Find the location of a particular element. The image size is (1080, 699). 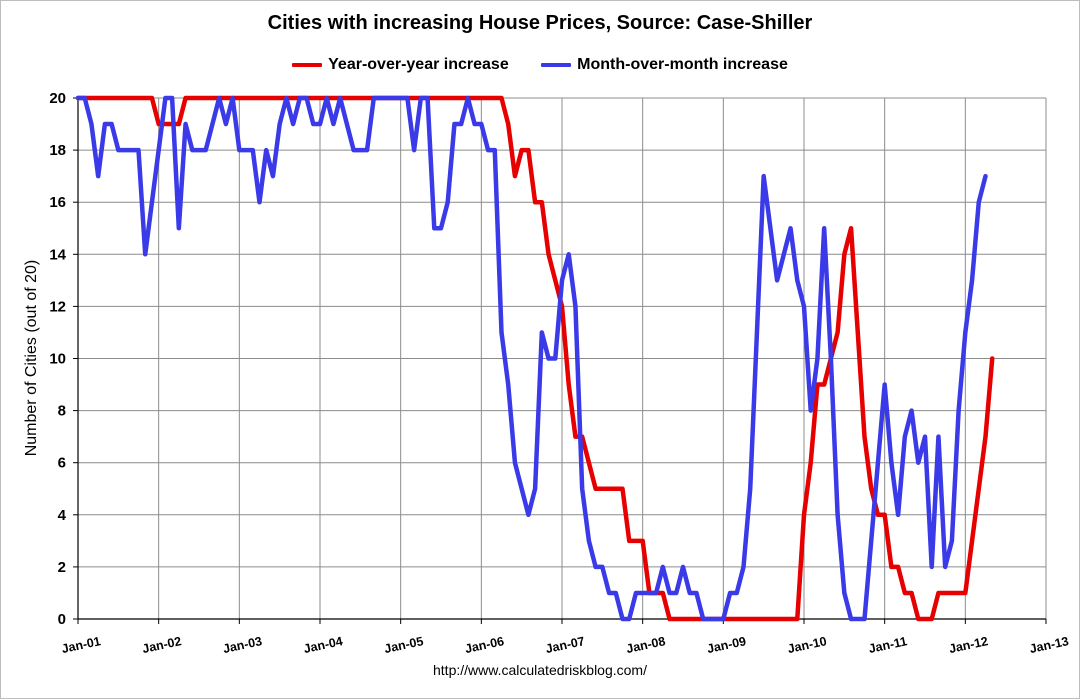

y-tick-label: 0 is located at coordinates (62, 619).